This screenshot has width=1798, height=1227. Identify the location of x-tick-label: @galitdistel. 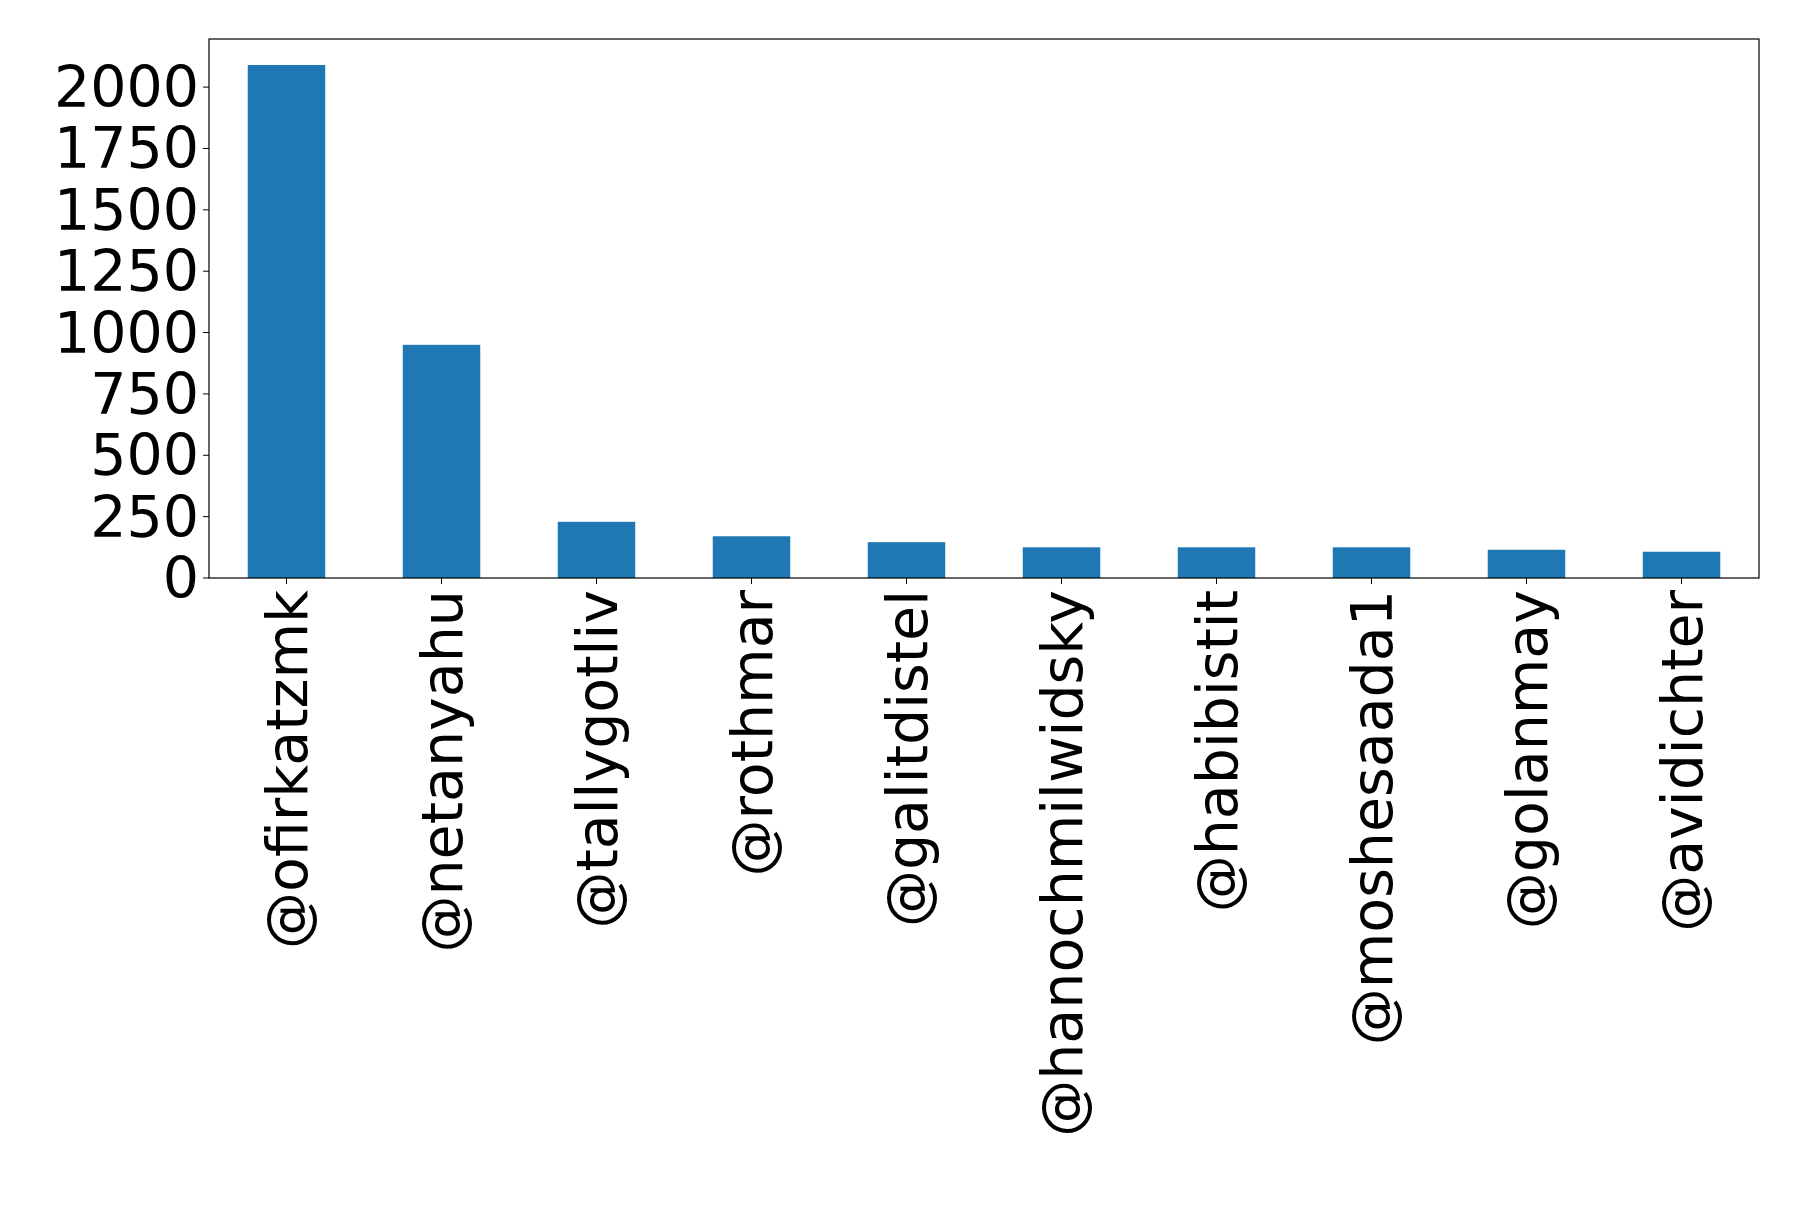
(906, 759).